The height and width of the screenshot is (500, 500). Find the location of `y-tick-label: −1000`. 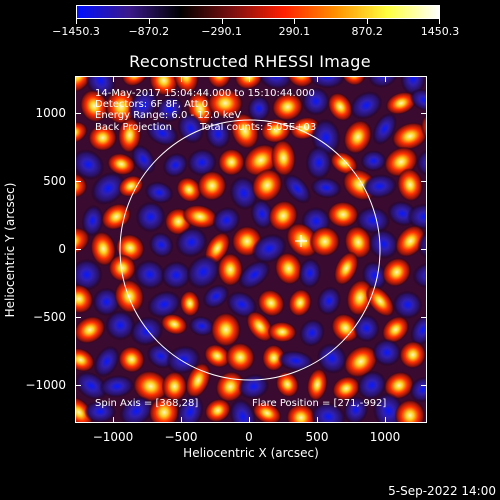

y-tick-label: −1000 is located at coordinates (45, 385).